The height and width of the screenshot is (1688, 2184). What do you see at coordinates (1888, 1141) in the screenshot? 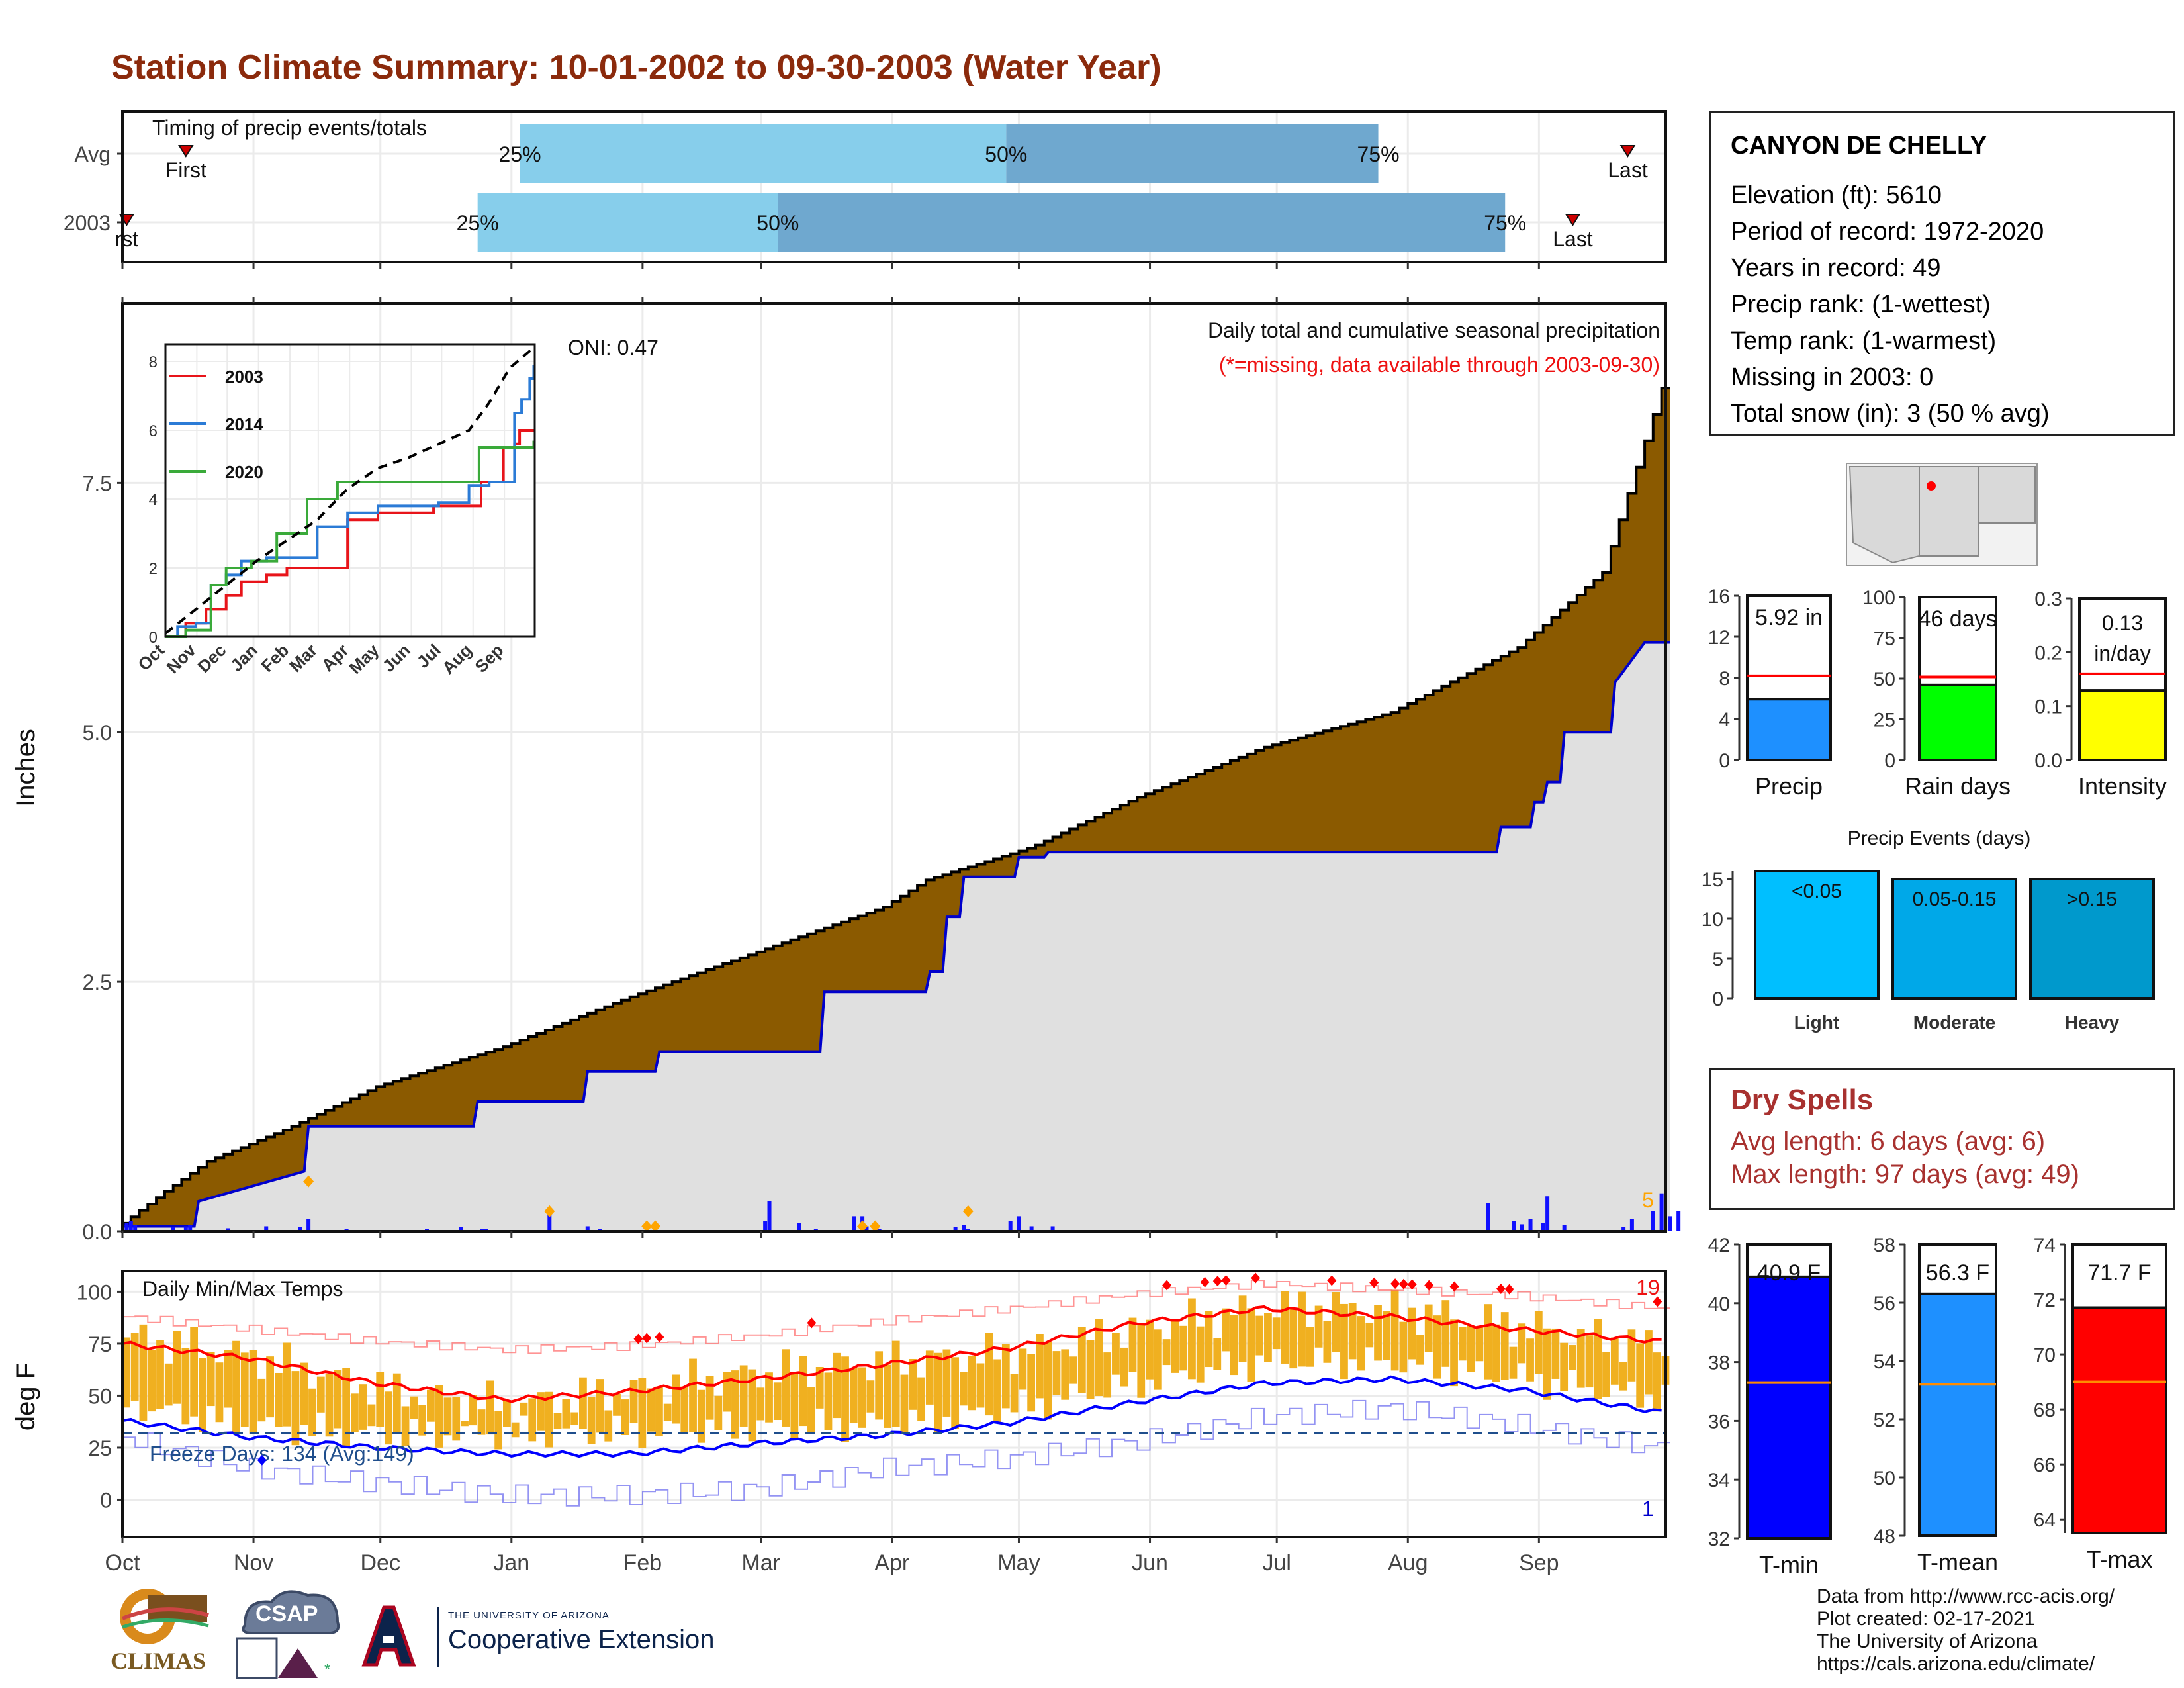
I see `dry-spells-avg: Avg length: 6 days (avg: 6)` at bounding box center [1888, 1141].